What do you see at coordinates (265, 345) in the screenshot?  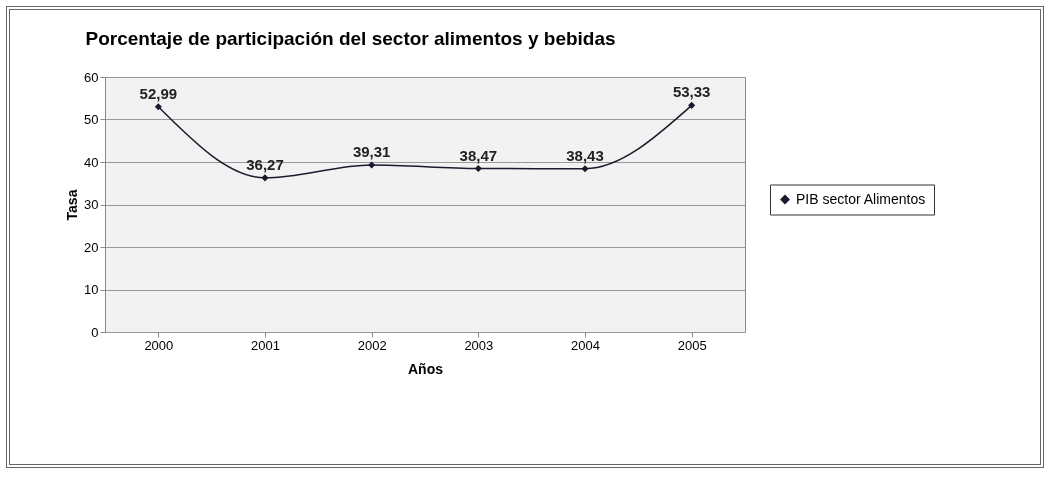 I see `x-tick-label: 2001` at bounding box center [265, 345].